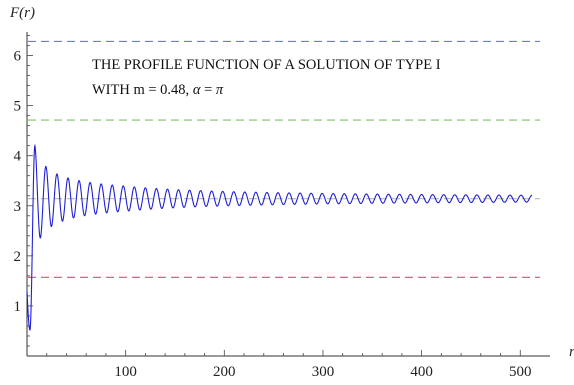 The width and height of the screenshot is (574, 385). Describe the element at coordinates (18, 257) in the screenshot. I see `y-tick-label-2: 2` at that location.